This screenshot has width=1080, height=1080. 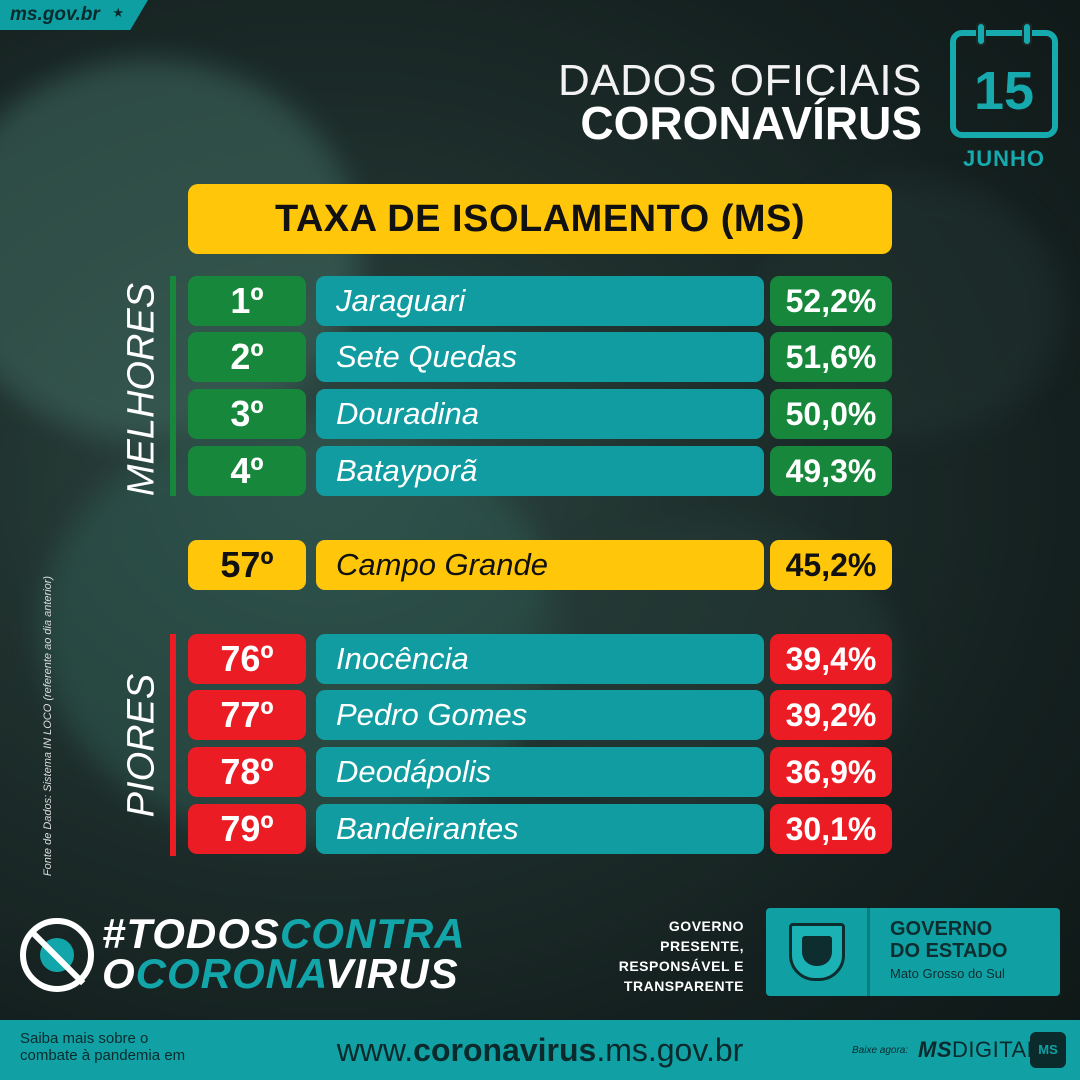 What do you see at coordinates (831, 829) in the screenshot?
I see `worst-pct-4: 30,1%` at bounding box center [831, 829].